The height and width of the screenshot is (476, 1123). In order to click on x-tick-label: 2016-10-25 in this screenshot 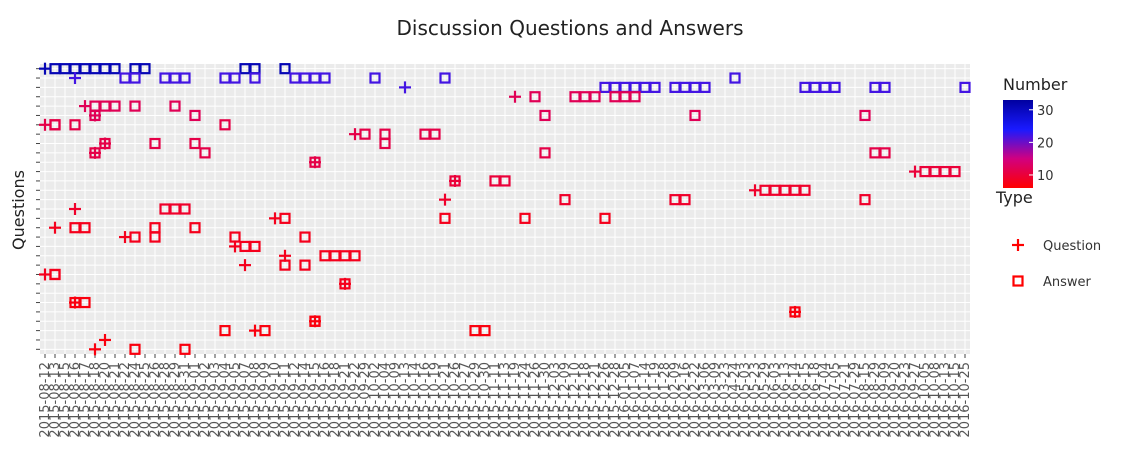, I will do `click(965, 400)`.